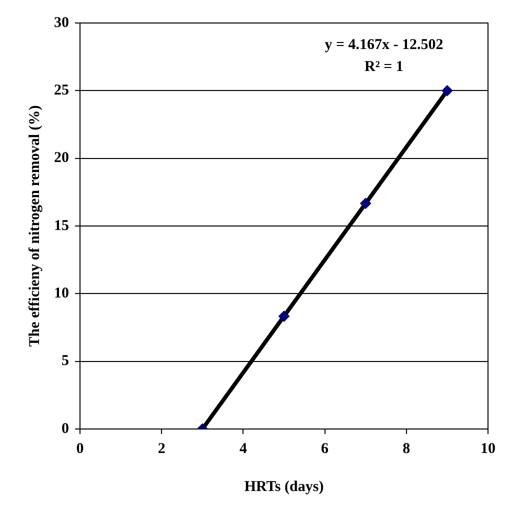 This screenshot has height=512, width=526. What do you see at coordinates (325, 448) in the screenshot?
I see `x-tick-label: 6` at bounding box center [325, 448].